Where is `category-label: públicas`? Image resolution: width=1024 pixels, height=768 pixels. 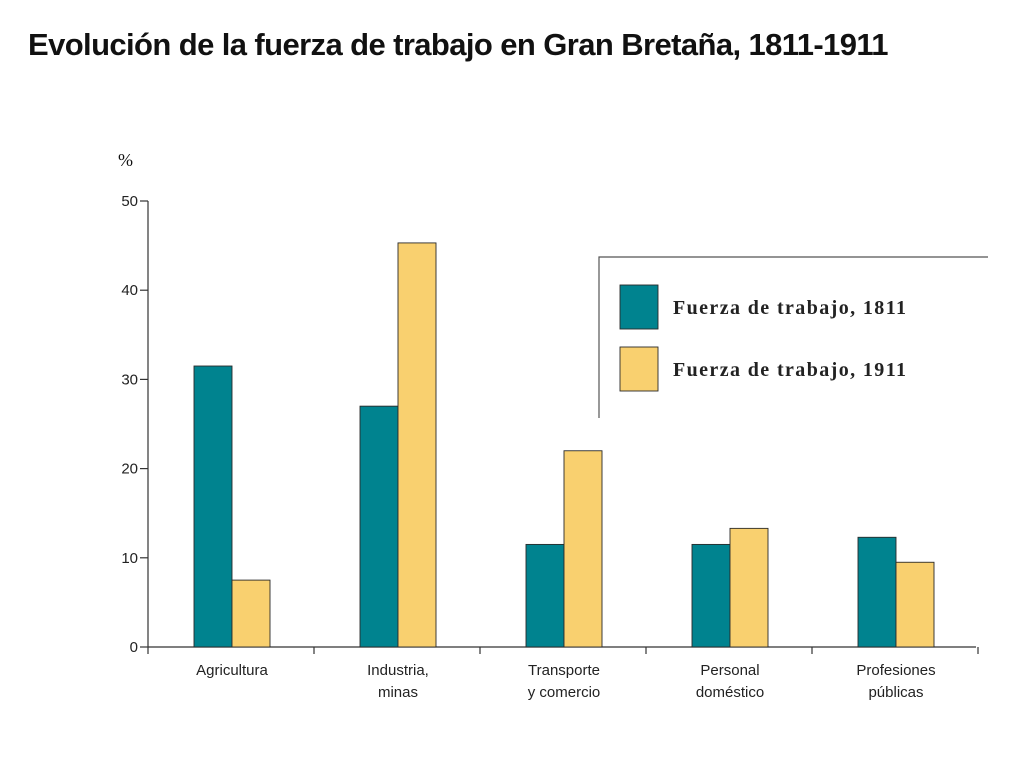
category-label: públicas is located at coordinates (895, 692).